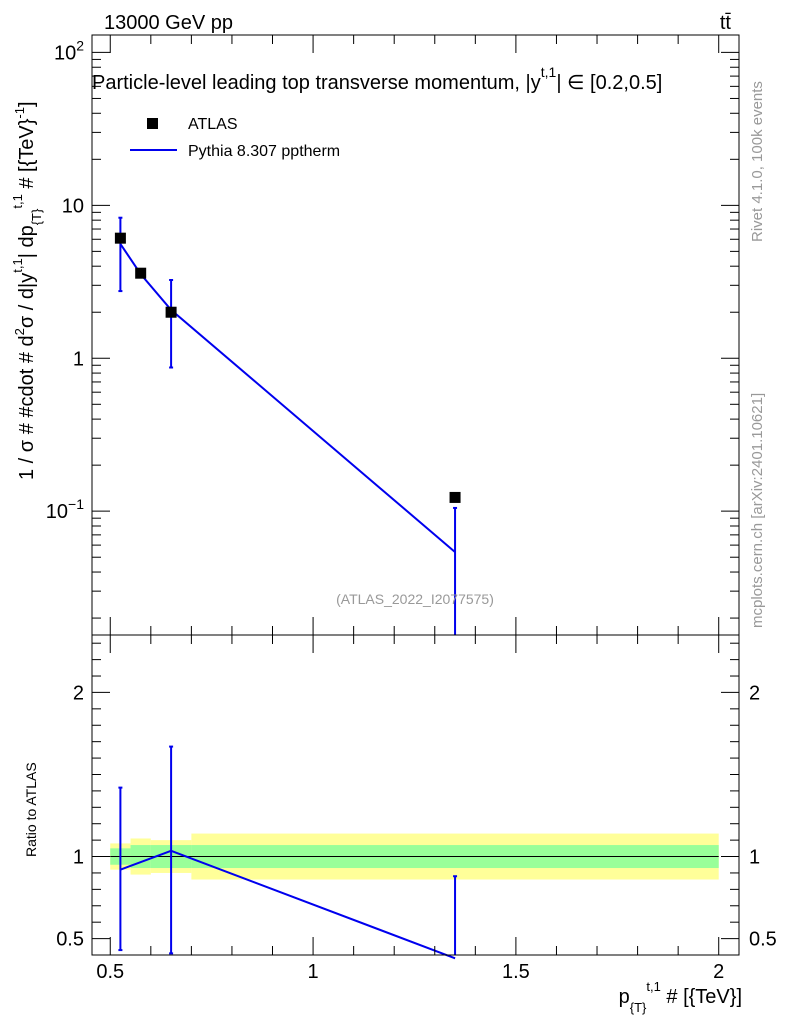  Describe the element at coordinates (754, 693) in the screenshot. I see `ratio-y-tick-label-right: 2` at that location.